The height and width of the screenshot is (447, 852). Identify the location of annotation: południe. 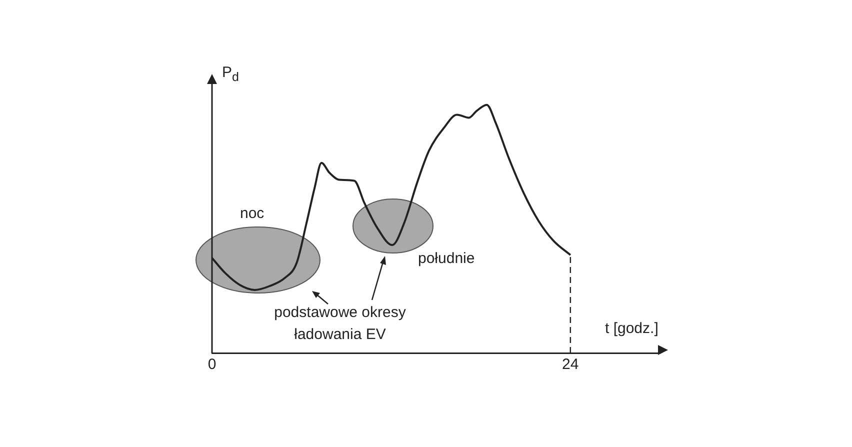
(446, 258).